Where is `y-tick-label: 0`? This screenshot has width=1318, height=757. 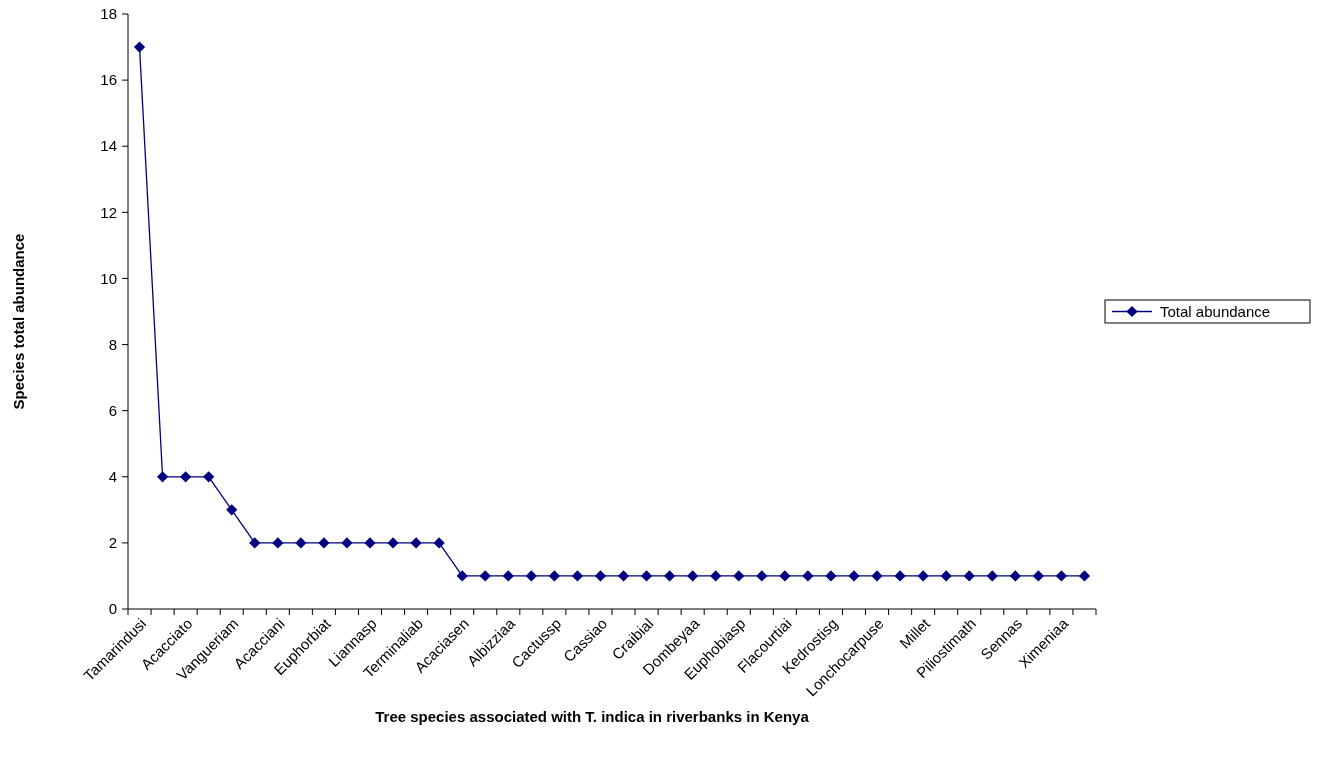
y-tick-label: 0 is located at coordinates (112, 609).